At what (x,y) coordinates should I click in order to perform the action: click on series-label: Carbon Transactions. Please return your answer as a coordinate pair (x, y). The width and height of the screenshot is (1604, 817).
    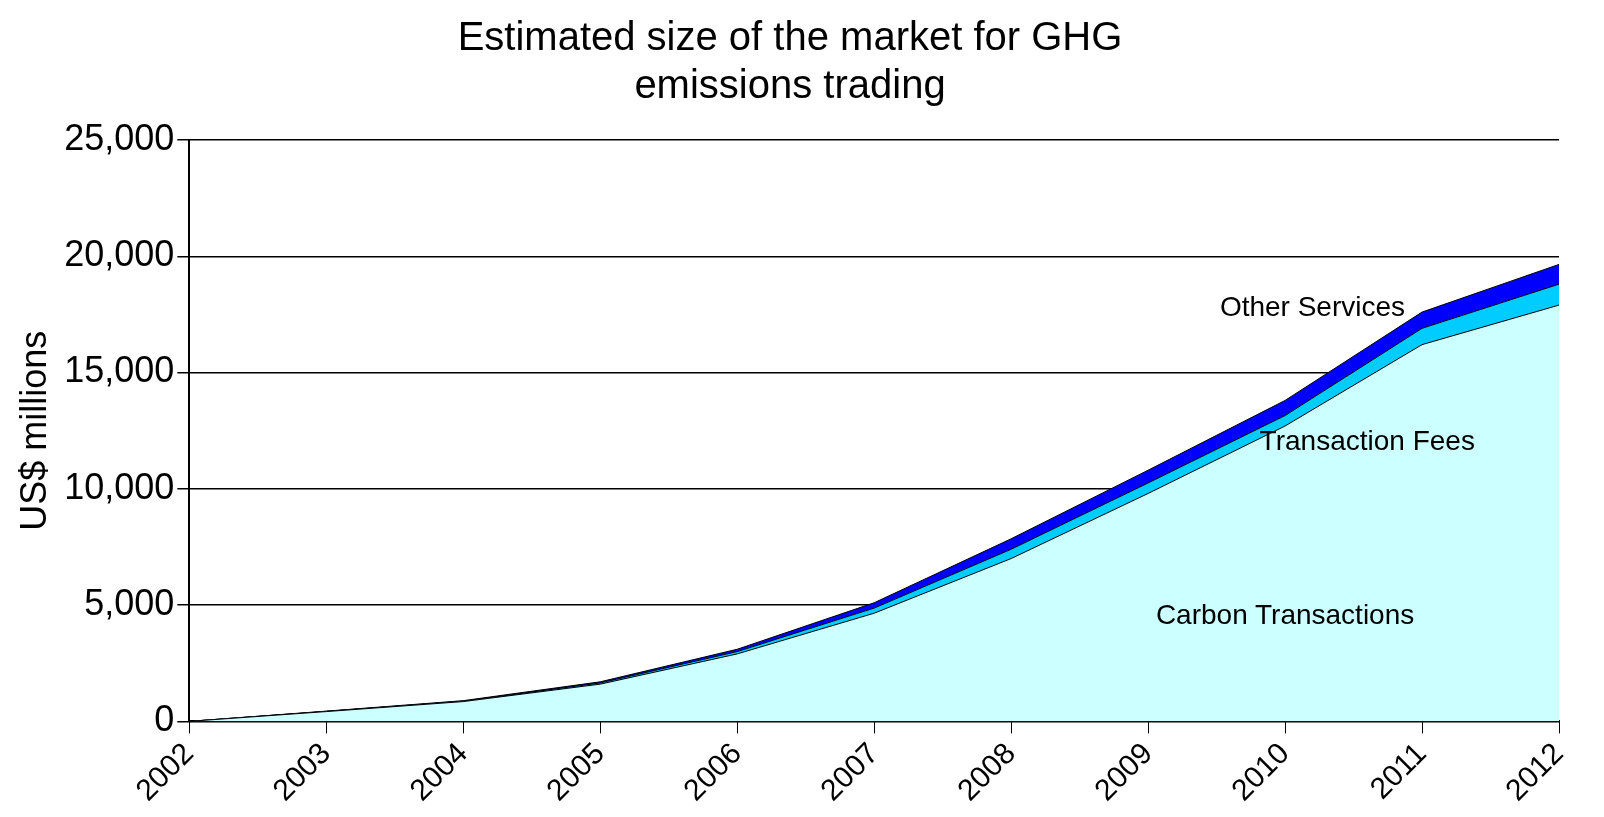
    Looking at the image, I should click on (1285, 615).